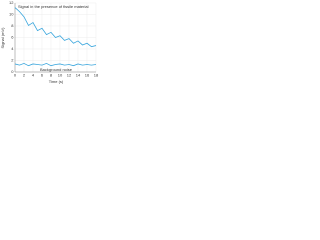 This screenshot has width=320, height=240. I want to click on x-tick-label: 18, so click(96, 75).